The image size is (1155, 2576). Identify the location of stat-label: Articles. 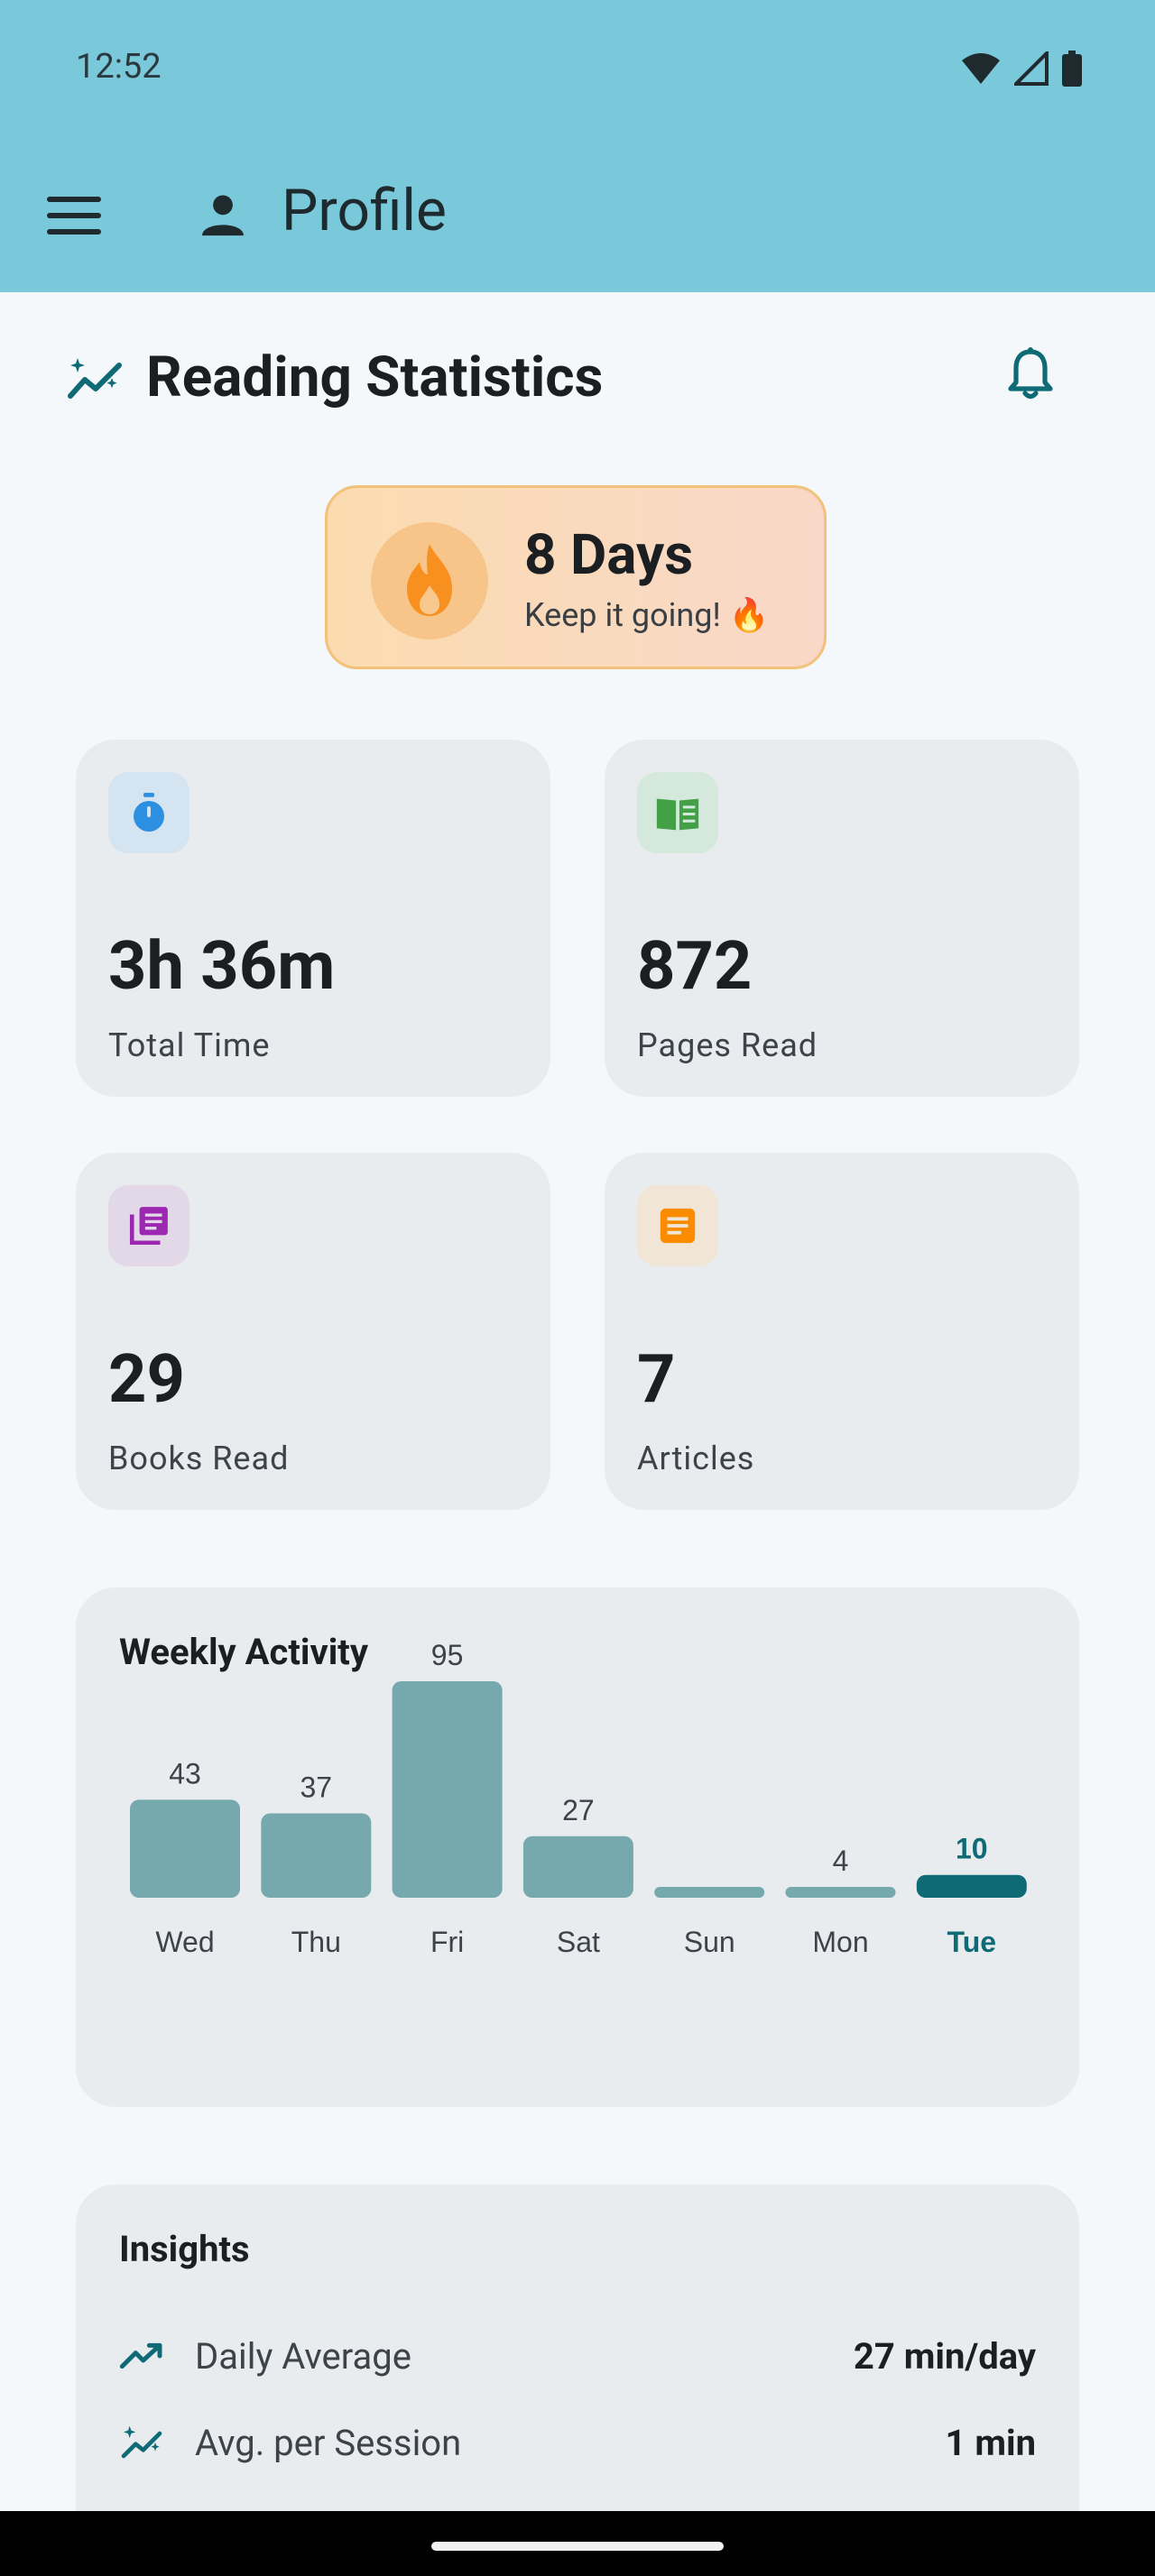
(696, 1458).